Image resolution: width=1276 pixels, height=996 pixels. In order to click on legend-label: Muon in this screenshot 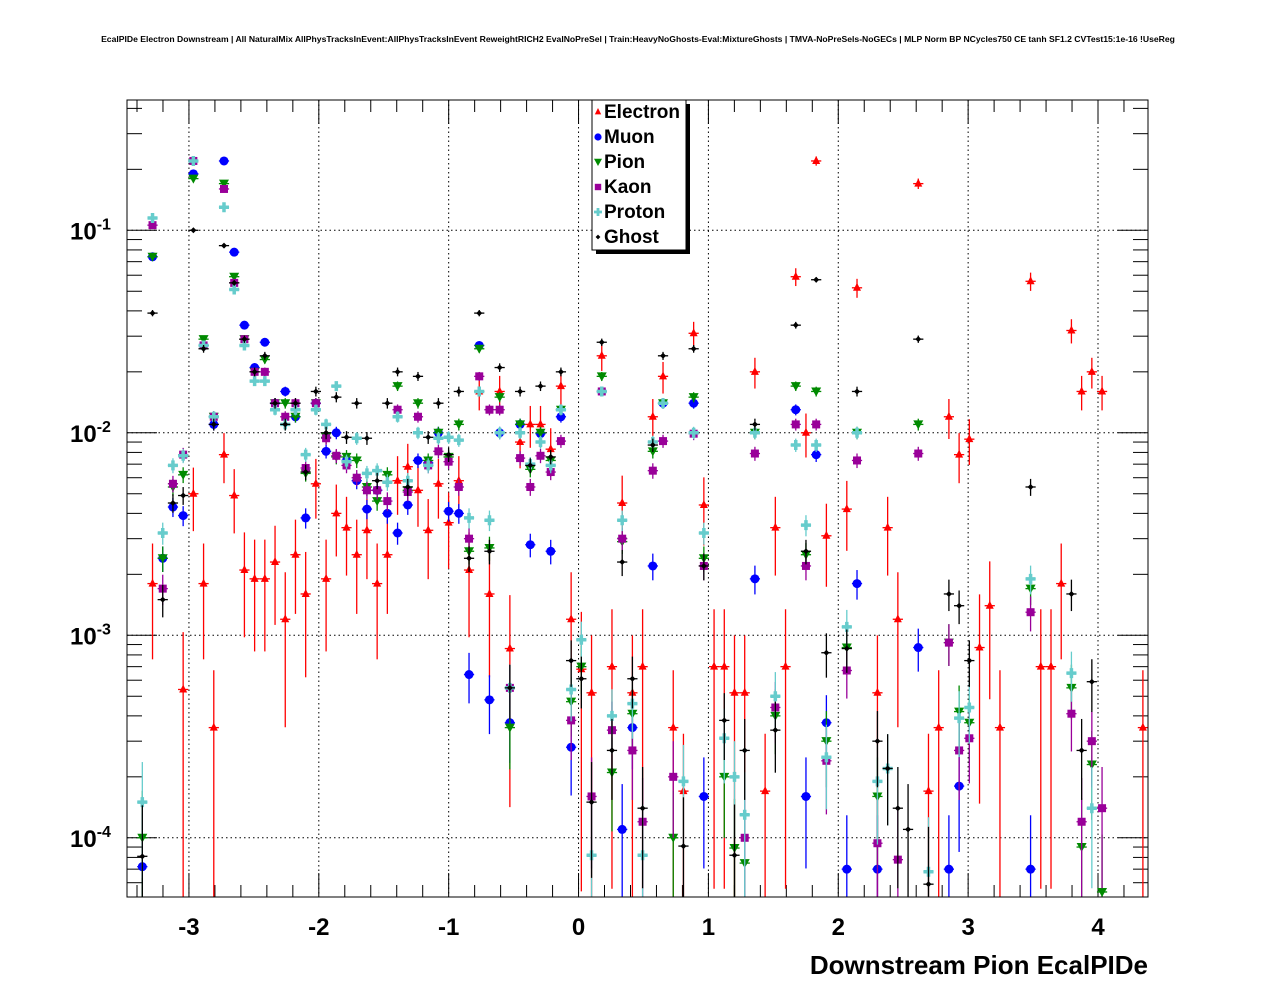, I will do `click(629, 137)`.